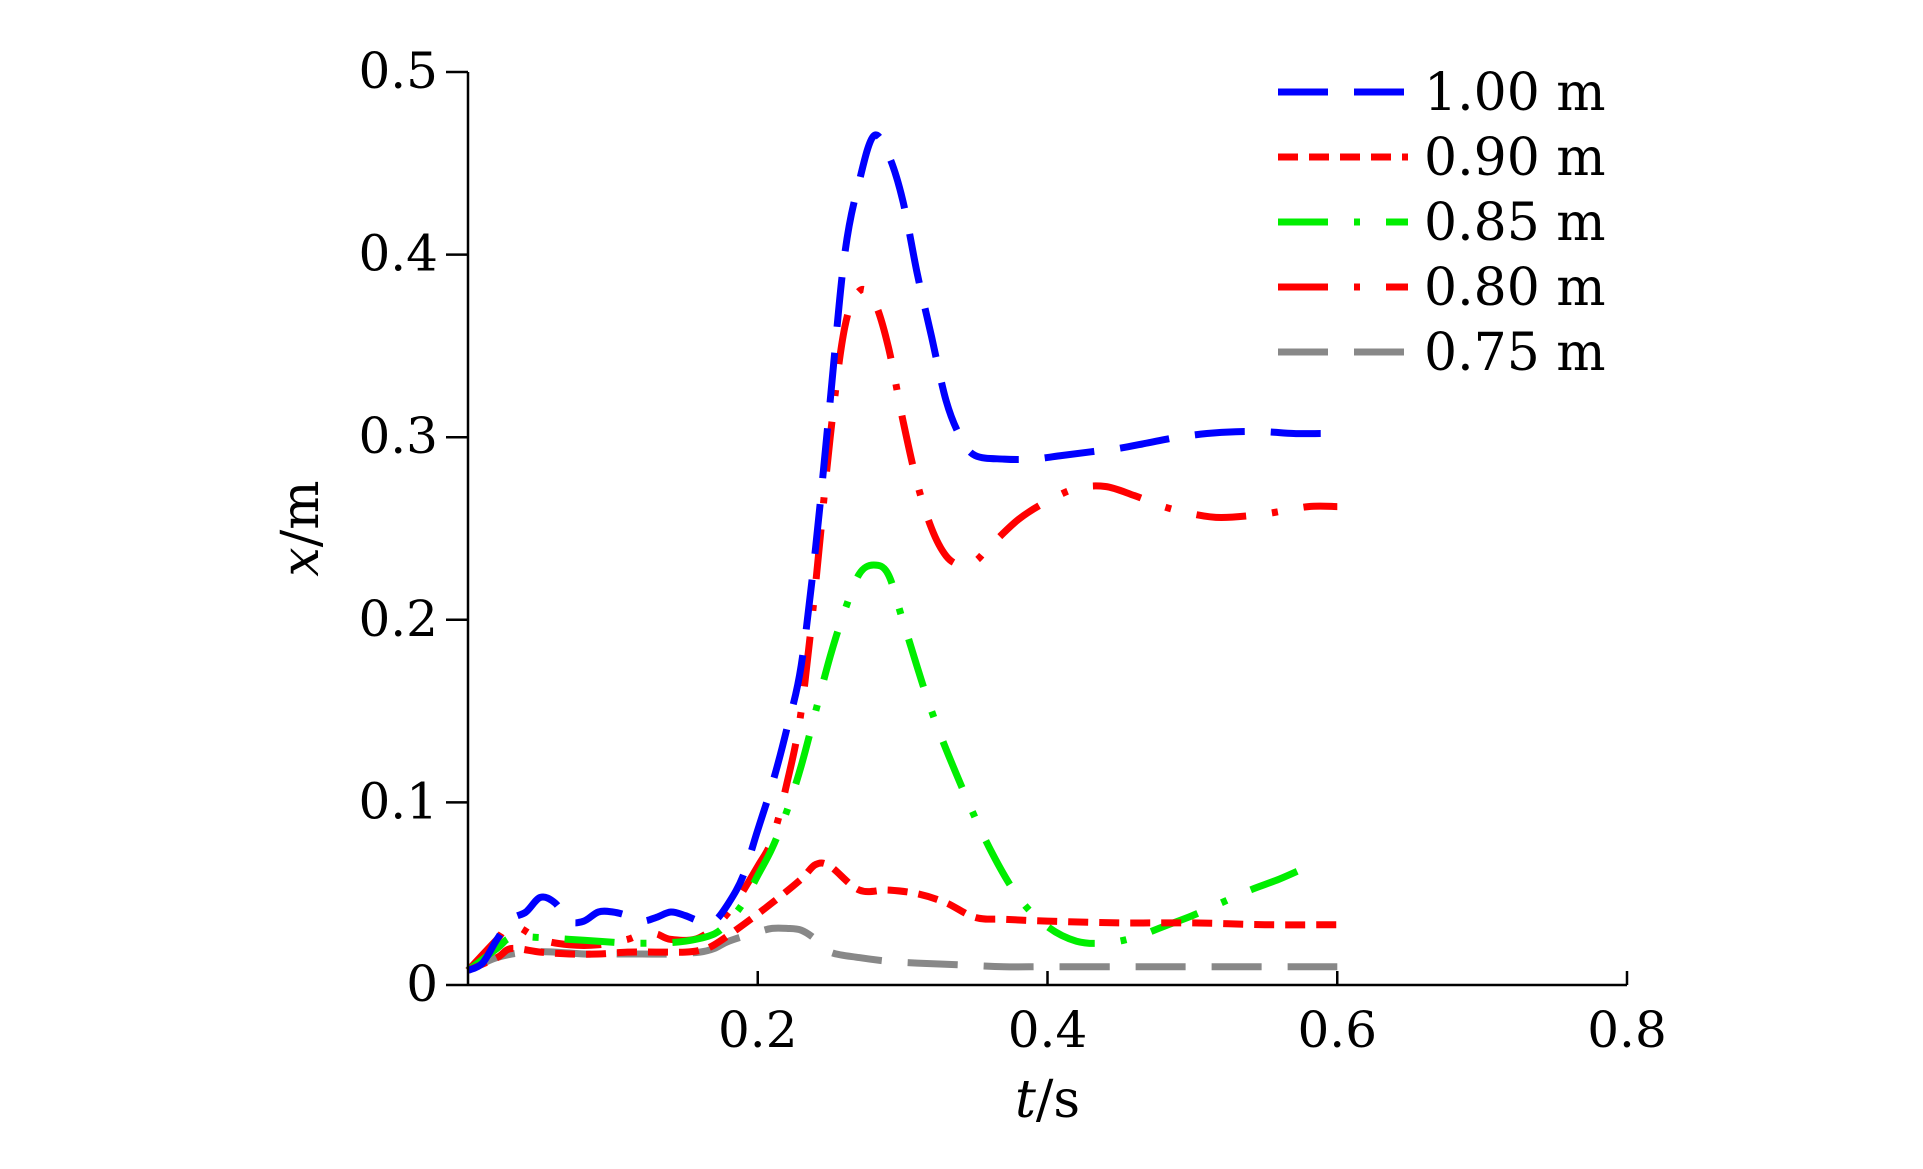 The height and width of the screenshot is (1169, 1923). I want to click on legend-item: 0.80 m, so click(1442, 288).